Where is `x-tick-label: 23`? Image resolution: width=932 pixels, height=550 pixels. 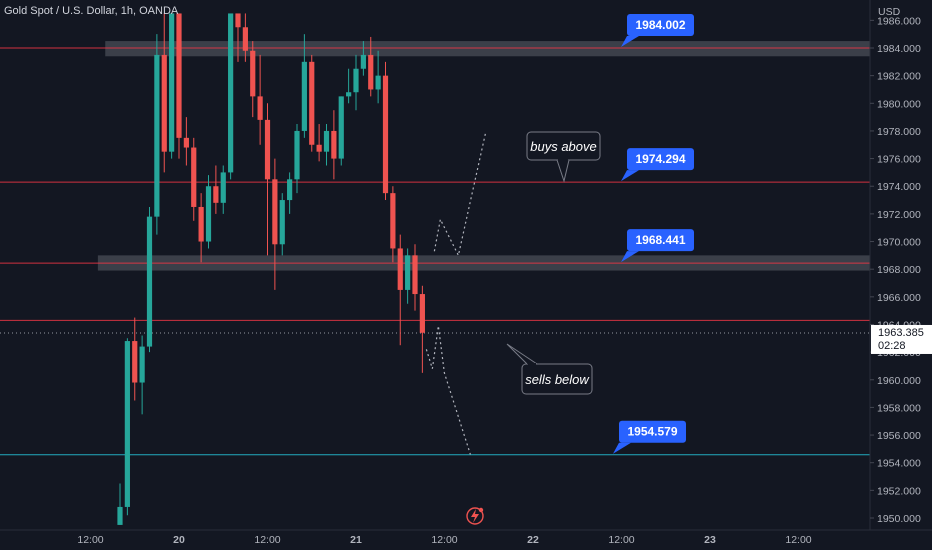 x-tick-label: 23 is located at coordinates (710, 540).